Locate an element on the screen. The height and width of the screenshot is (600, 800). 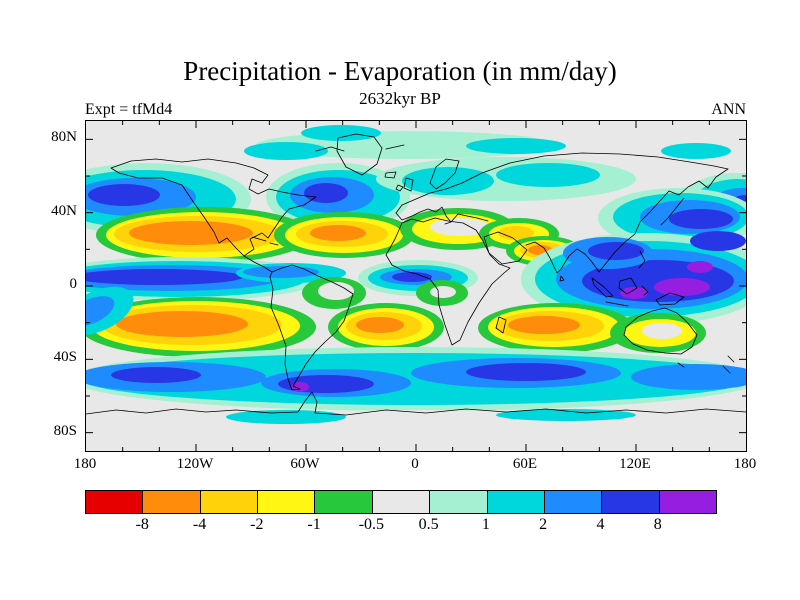
lon-tick-label: 120E is located at coordinates (635, 464).